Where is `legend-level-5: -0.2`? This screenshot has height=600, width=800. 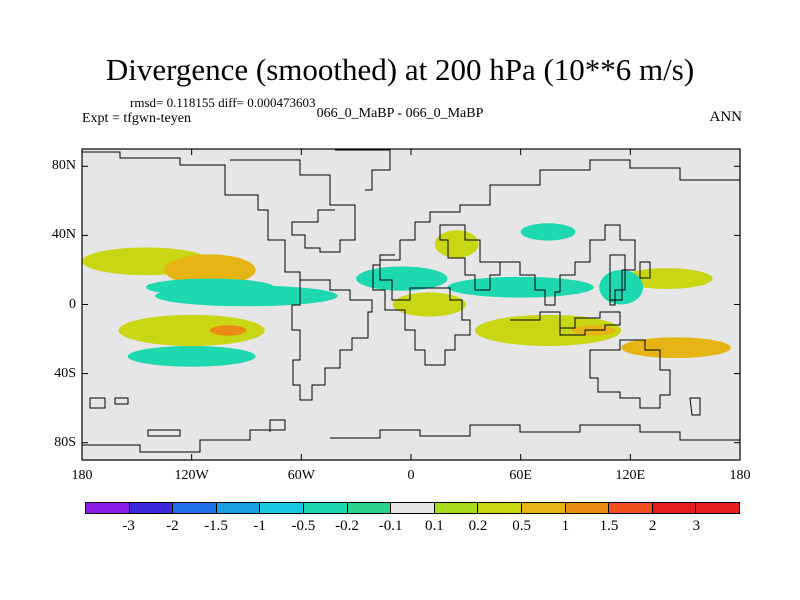
legend-level-5: -0.2 is located at coordinates (347, 526).